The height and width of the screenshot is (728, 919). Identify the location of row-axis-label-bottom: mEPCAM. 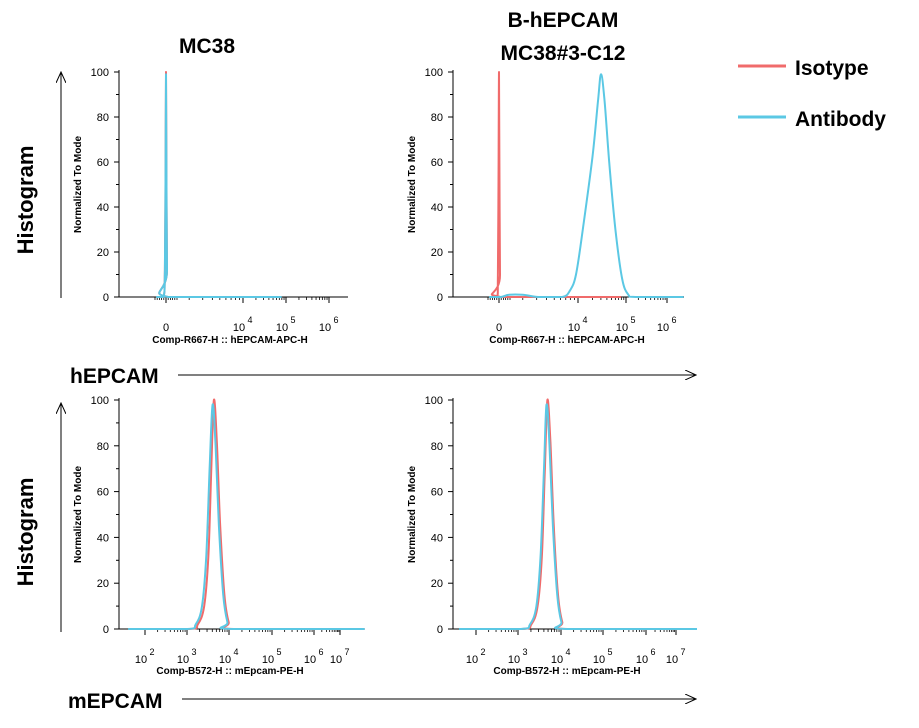
(115, 701).